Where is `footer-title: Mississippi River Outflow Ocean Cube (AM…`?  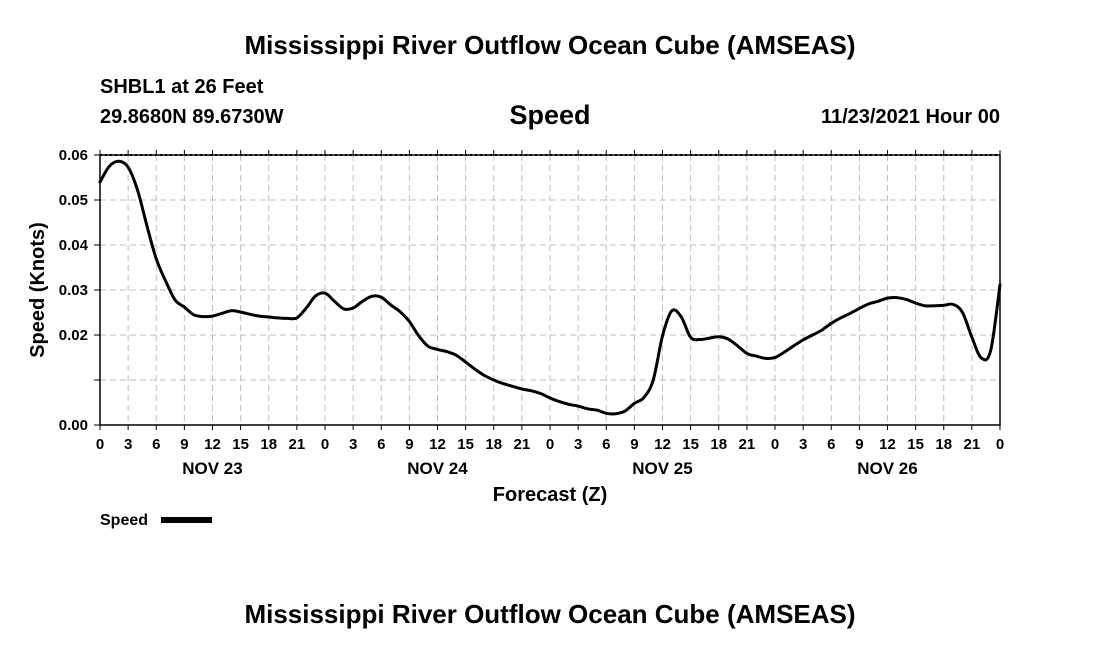 footer-title: Mississippi River Outflow Ocean Cube (AM… is located at coordinates (550, 614).